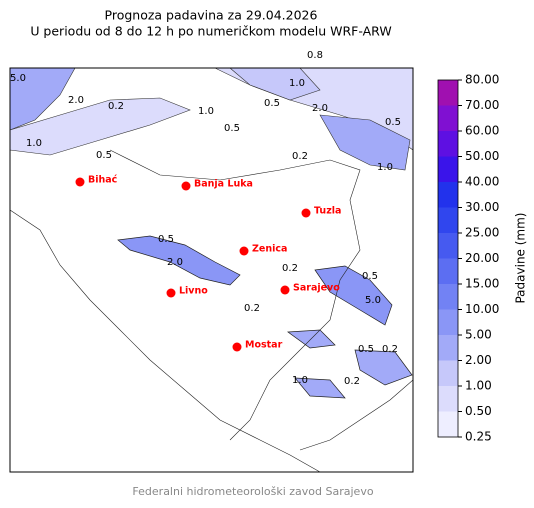 This screenshot has width=534, height=508. I want to click on colorbar-tick-label: 0.50, so click(478, 411).